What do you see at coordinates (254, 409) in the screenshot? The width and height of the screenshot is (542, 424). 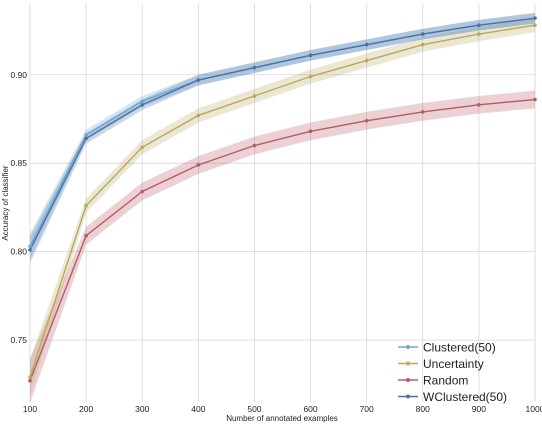 I see `x-tick-label: 500` at bounding box center [254, 409].